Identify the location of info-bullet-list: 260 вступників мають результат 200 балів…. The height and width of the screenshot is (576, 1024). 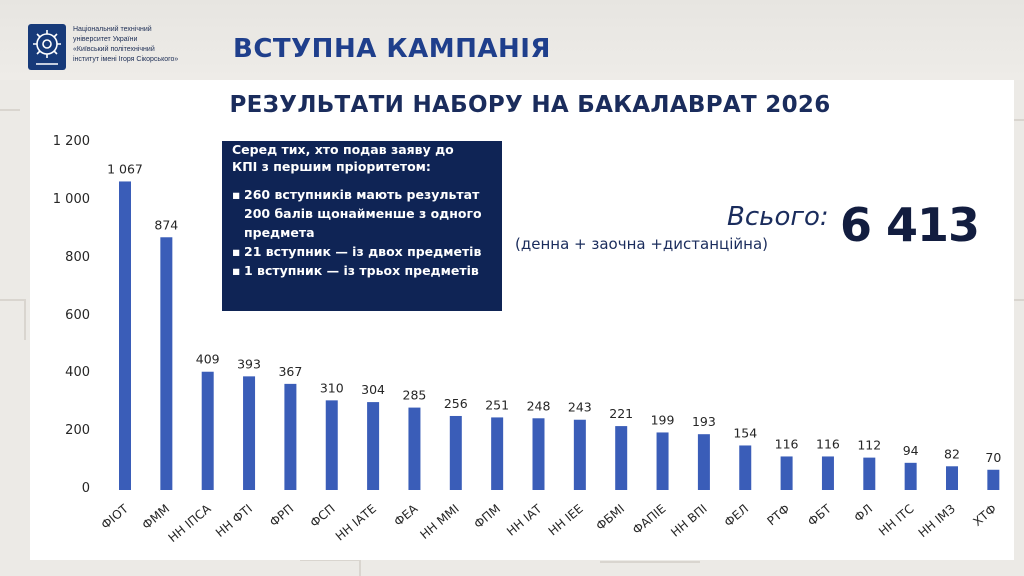
(363, 232).